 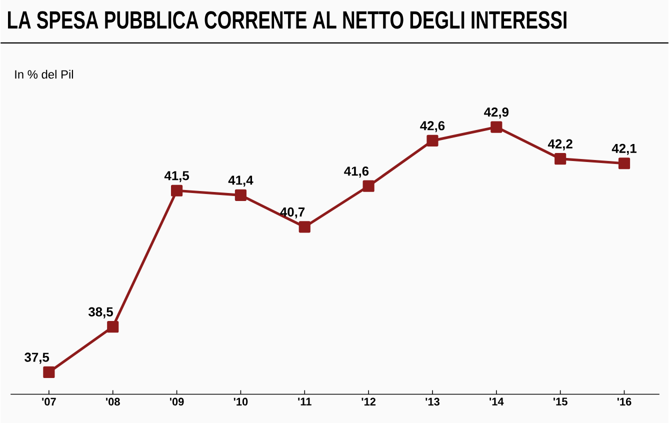 What do you see at coordinates (44, 74) in the screenshot?
I see `y-axis-title: In % del Pil` at bounding box center [44, 74].